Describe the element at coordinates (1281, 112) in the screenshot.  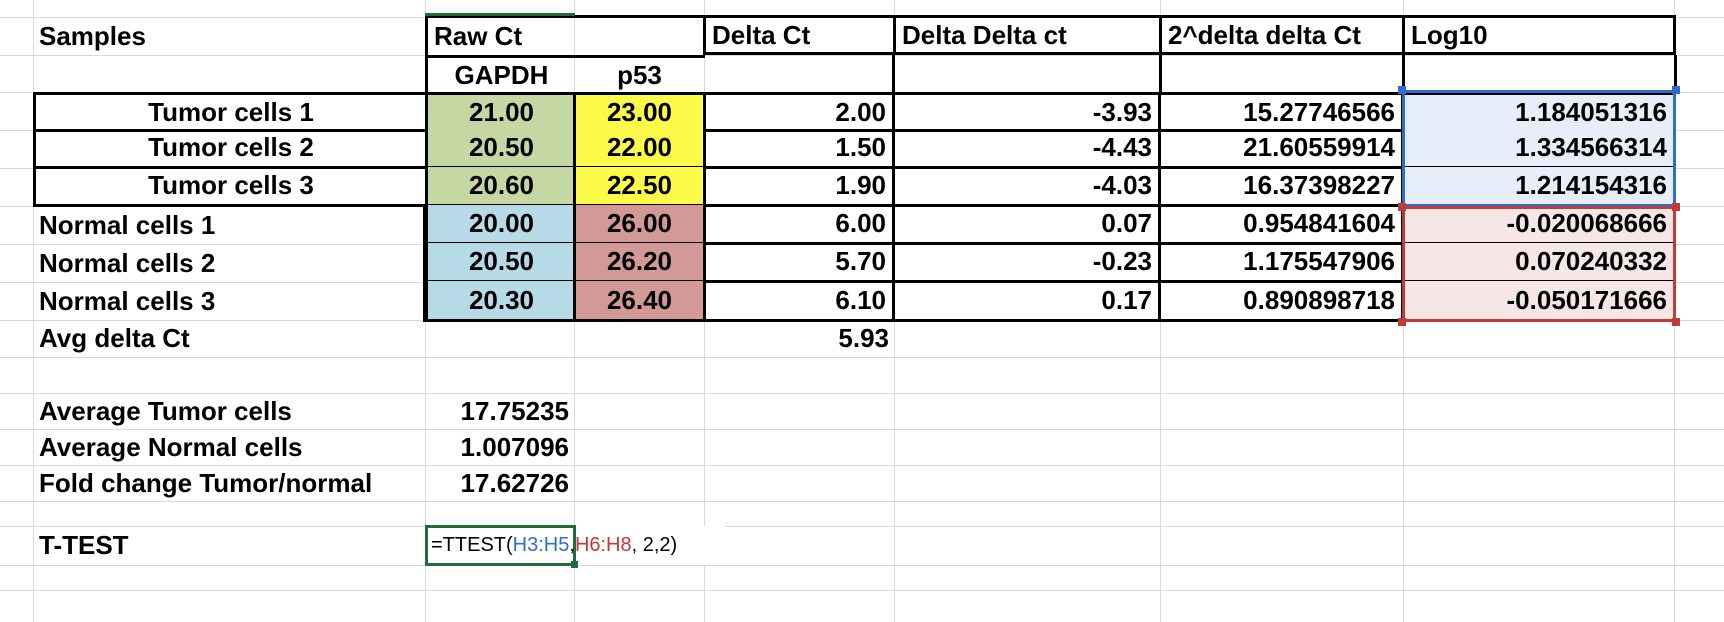
I see `cell-pow: 15.27746566` at that location.